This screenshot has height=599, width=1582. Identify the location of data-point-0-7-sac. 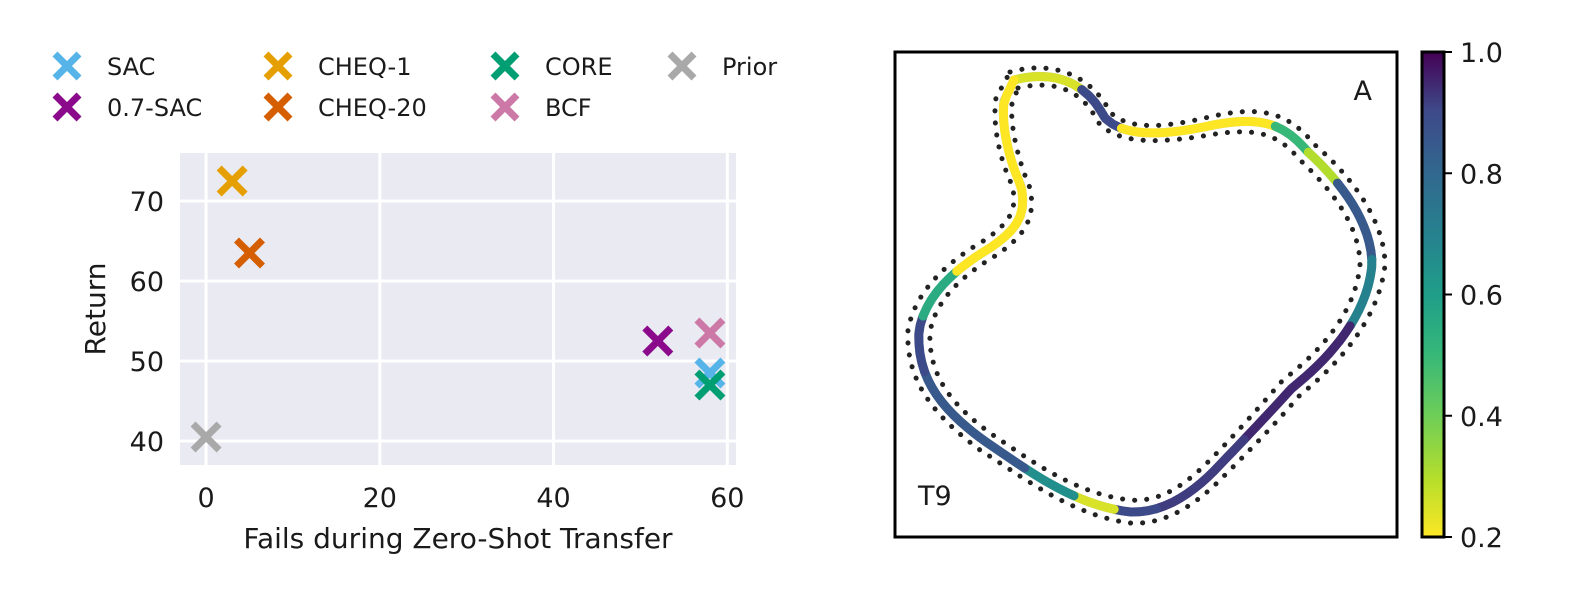
(658, 341).